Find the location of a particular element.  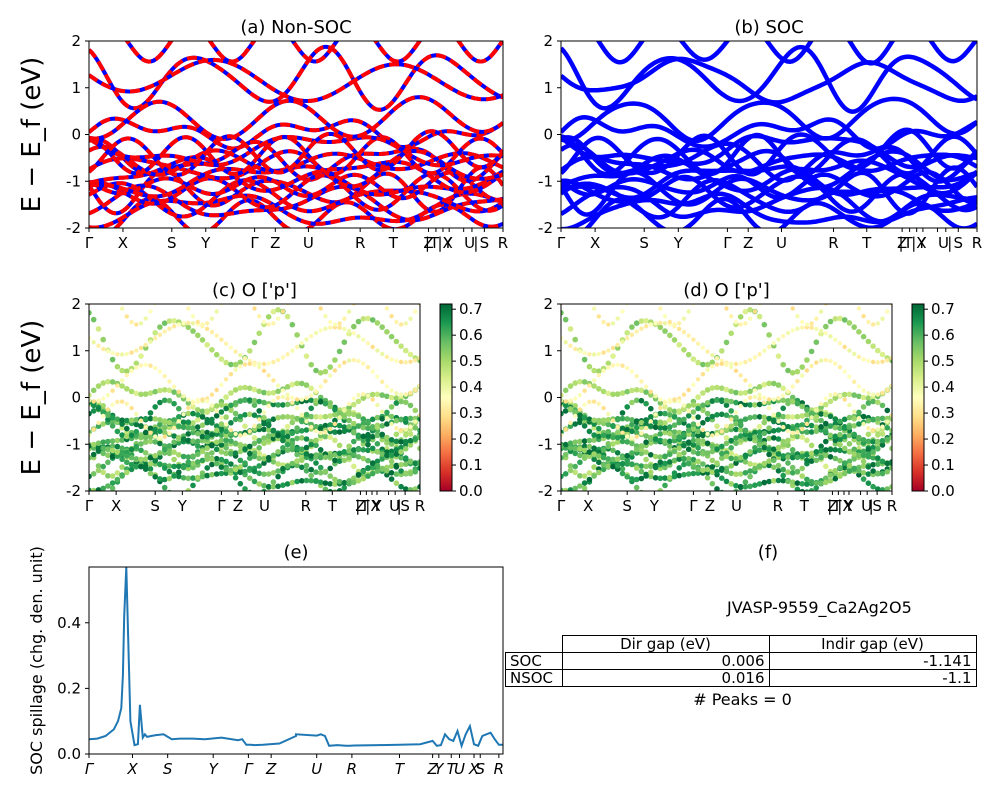

x-tick-label: Γ is located at coordinates (561, 243).